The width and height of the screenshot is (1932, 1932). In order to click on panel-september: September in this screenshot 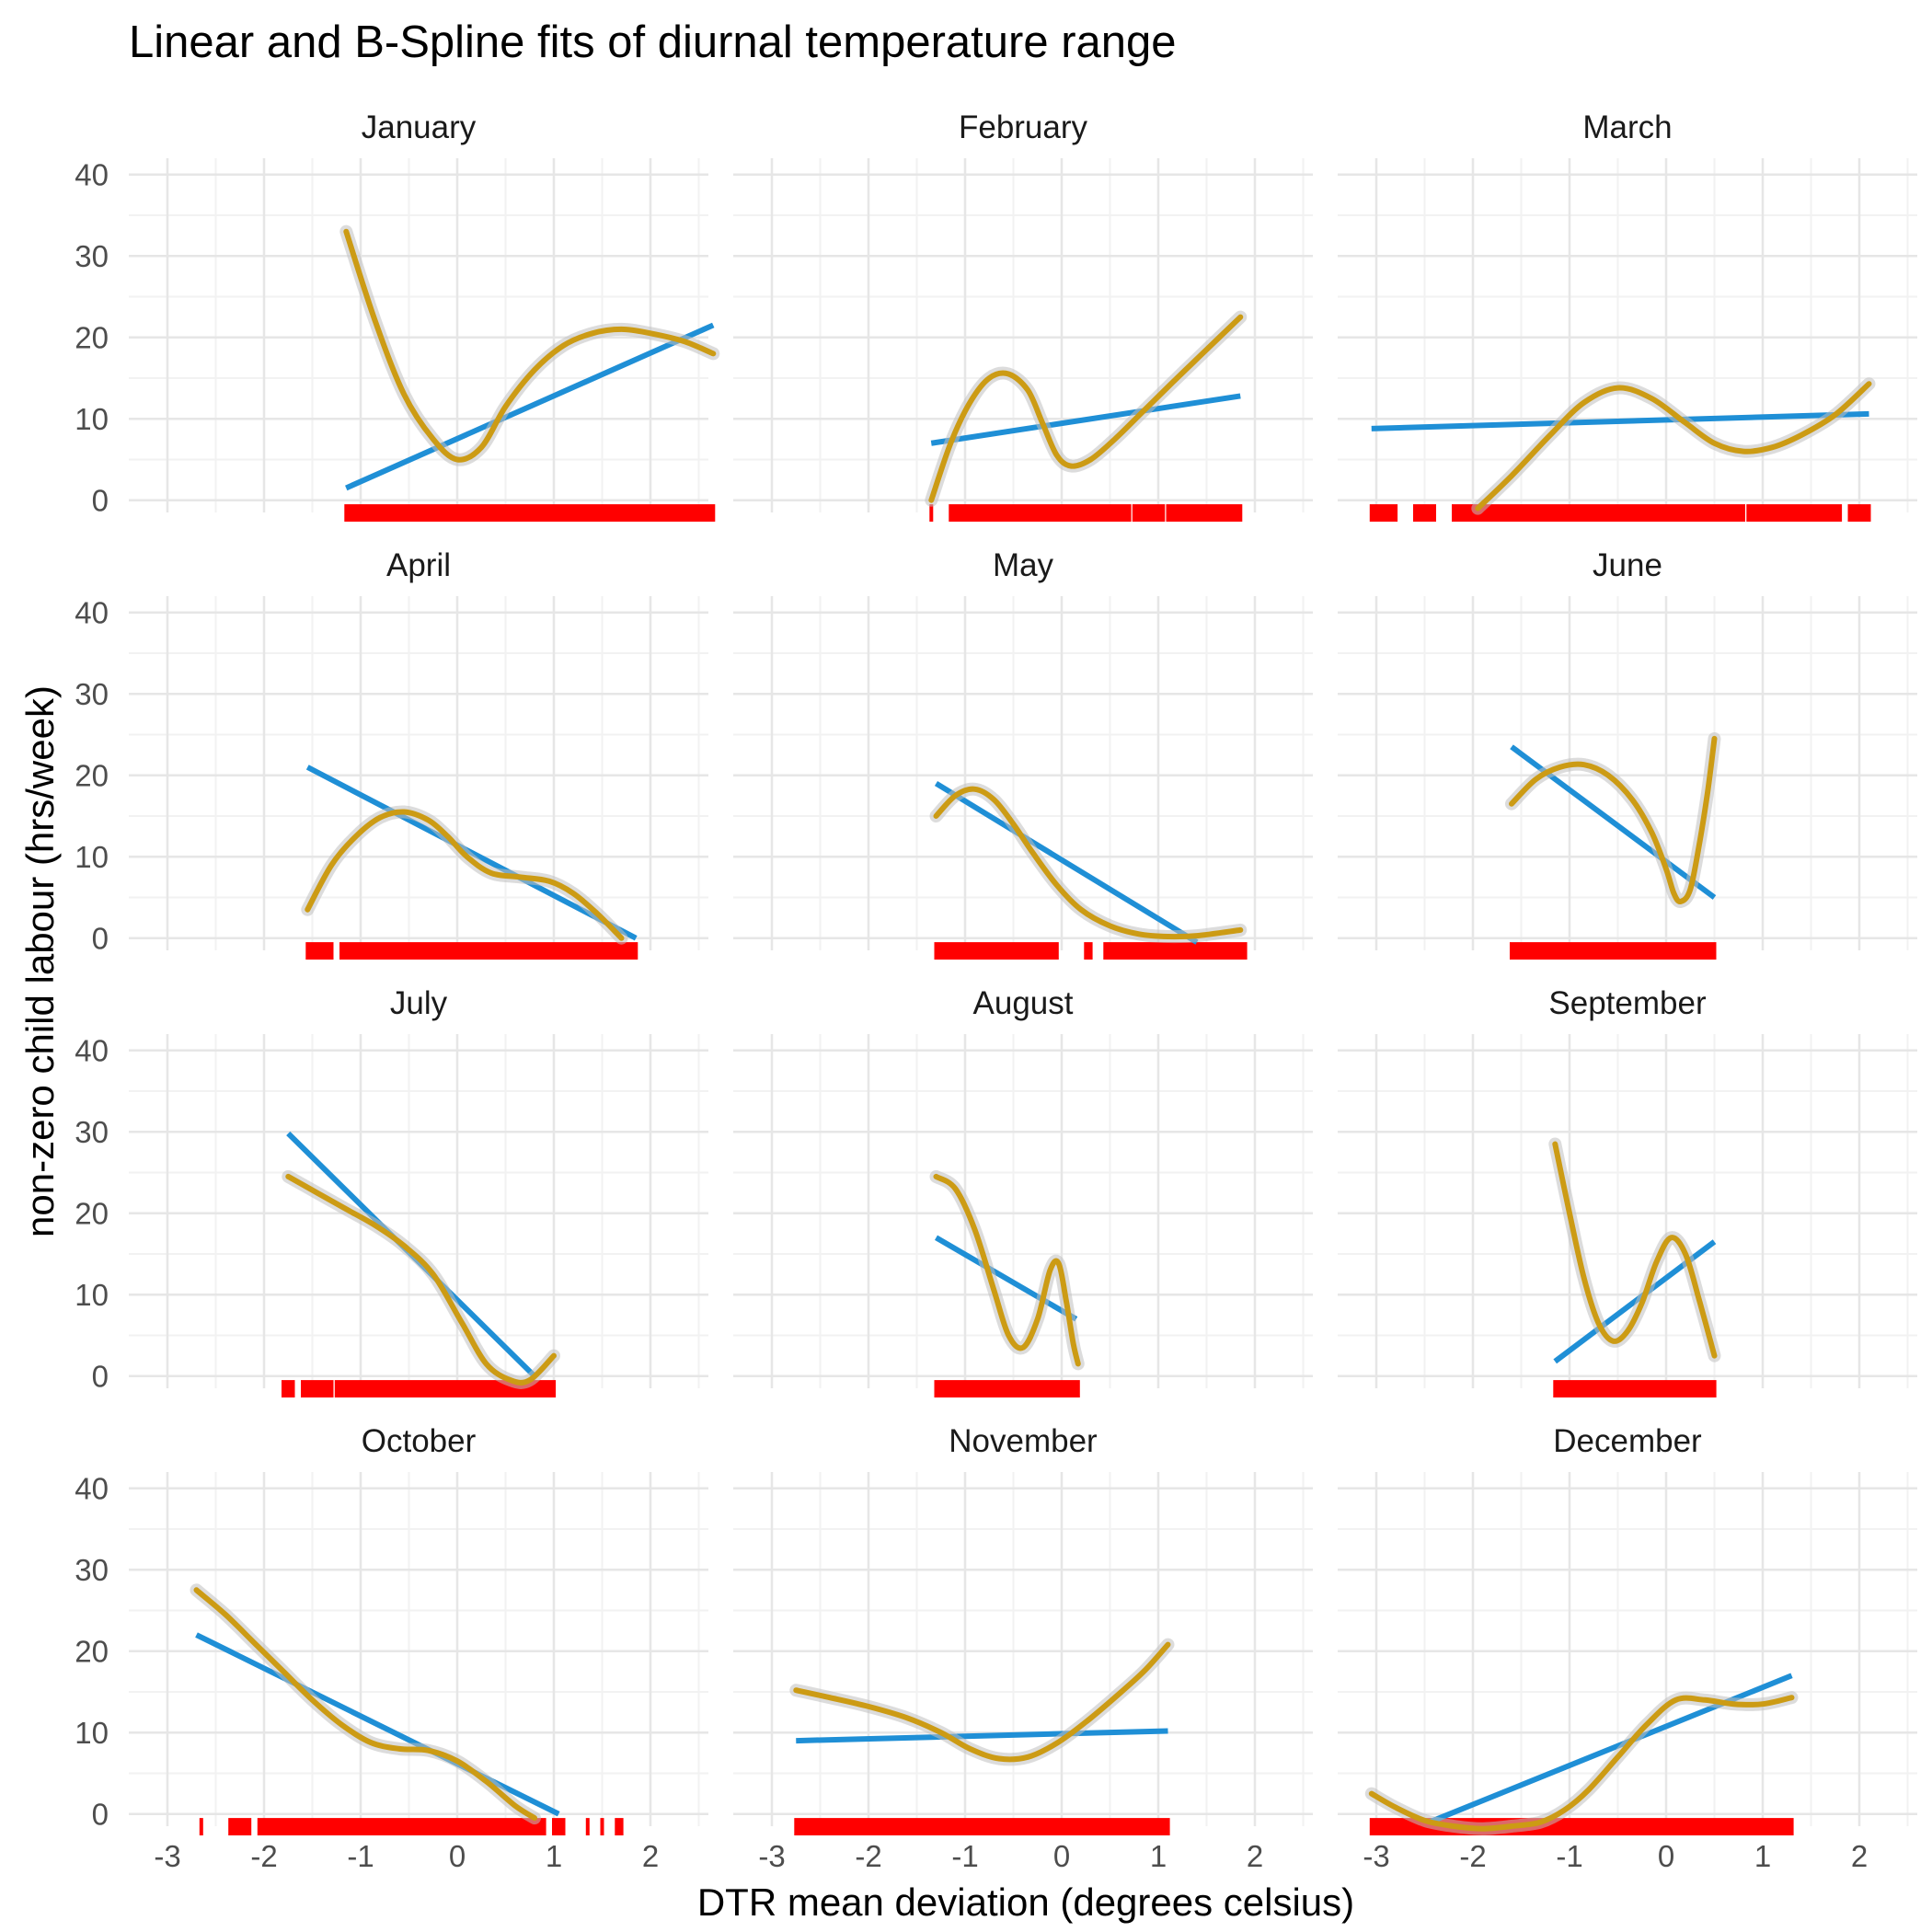, I will do `click(1627, 1191)`.